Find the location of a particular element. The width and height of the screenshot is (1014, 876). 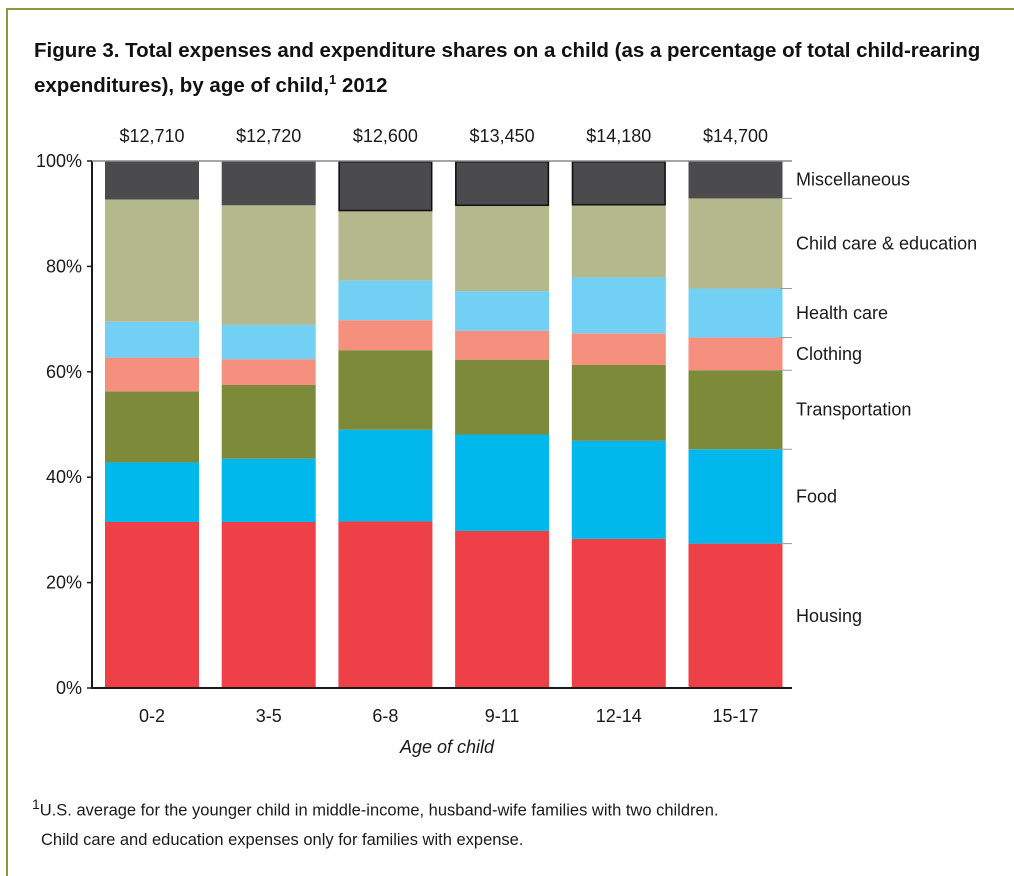

legend-label-6: Miscellaneous is located at coordinates (853, 180).